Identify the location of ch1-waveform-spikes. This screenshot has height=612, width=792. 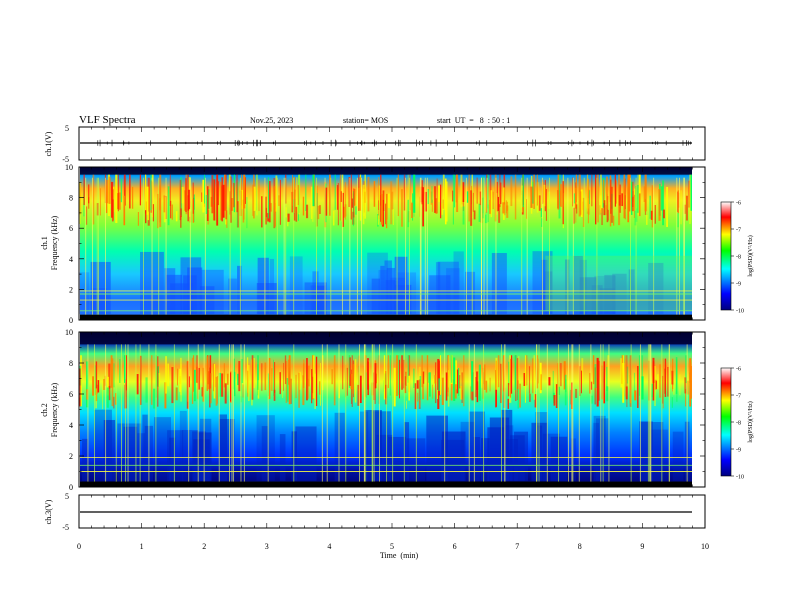
(394, 143).